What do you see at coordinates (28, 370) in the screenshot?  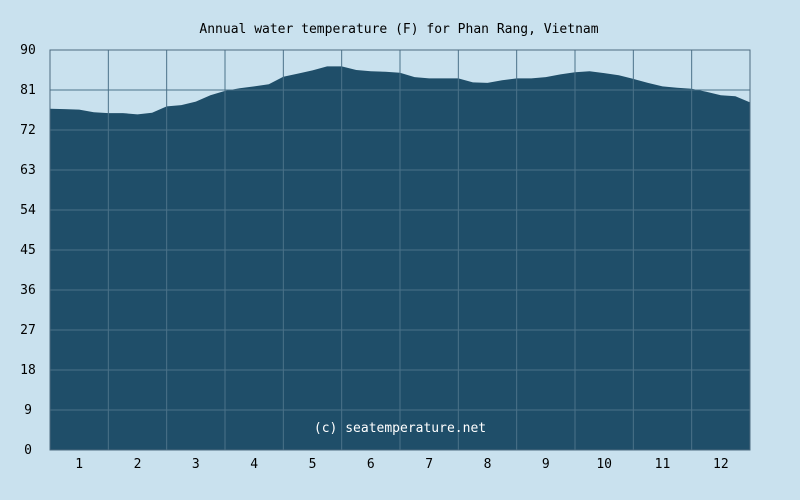 I see `y-tick-label: 18` at bounding box center [28, 370].